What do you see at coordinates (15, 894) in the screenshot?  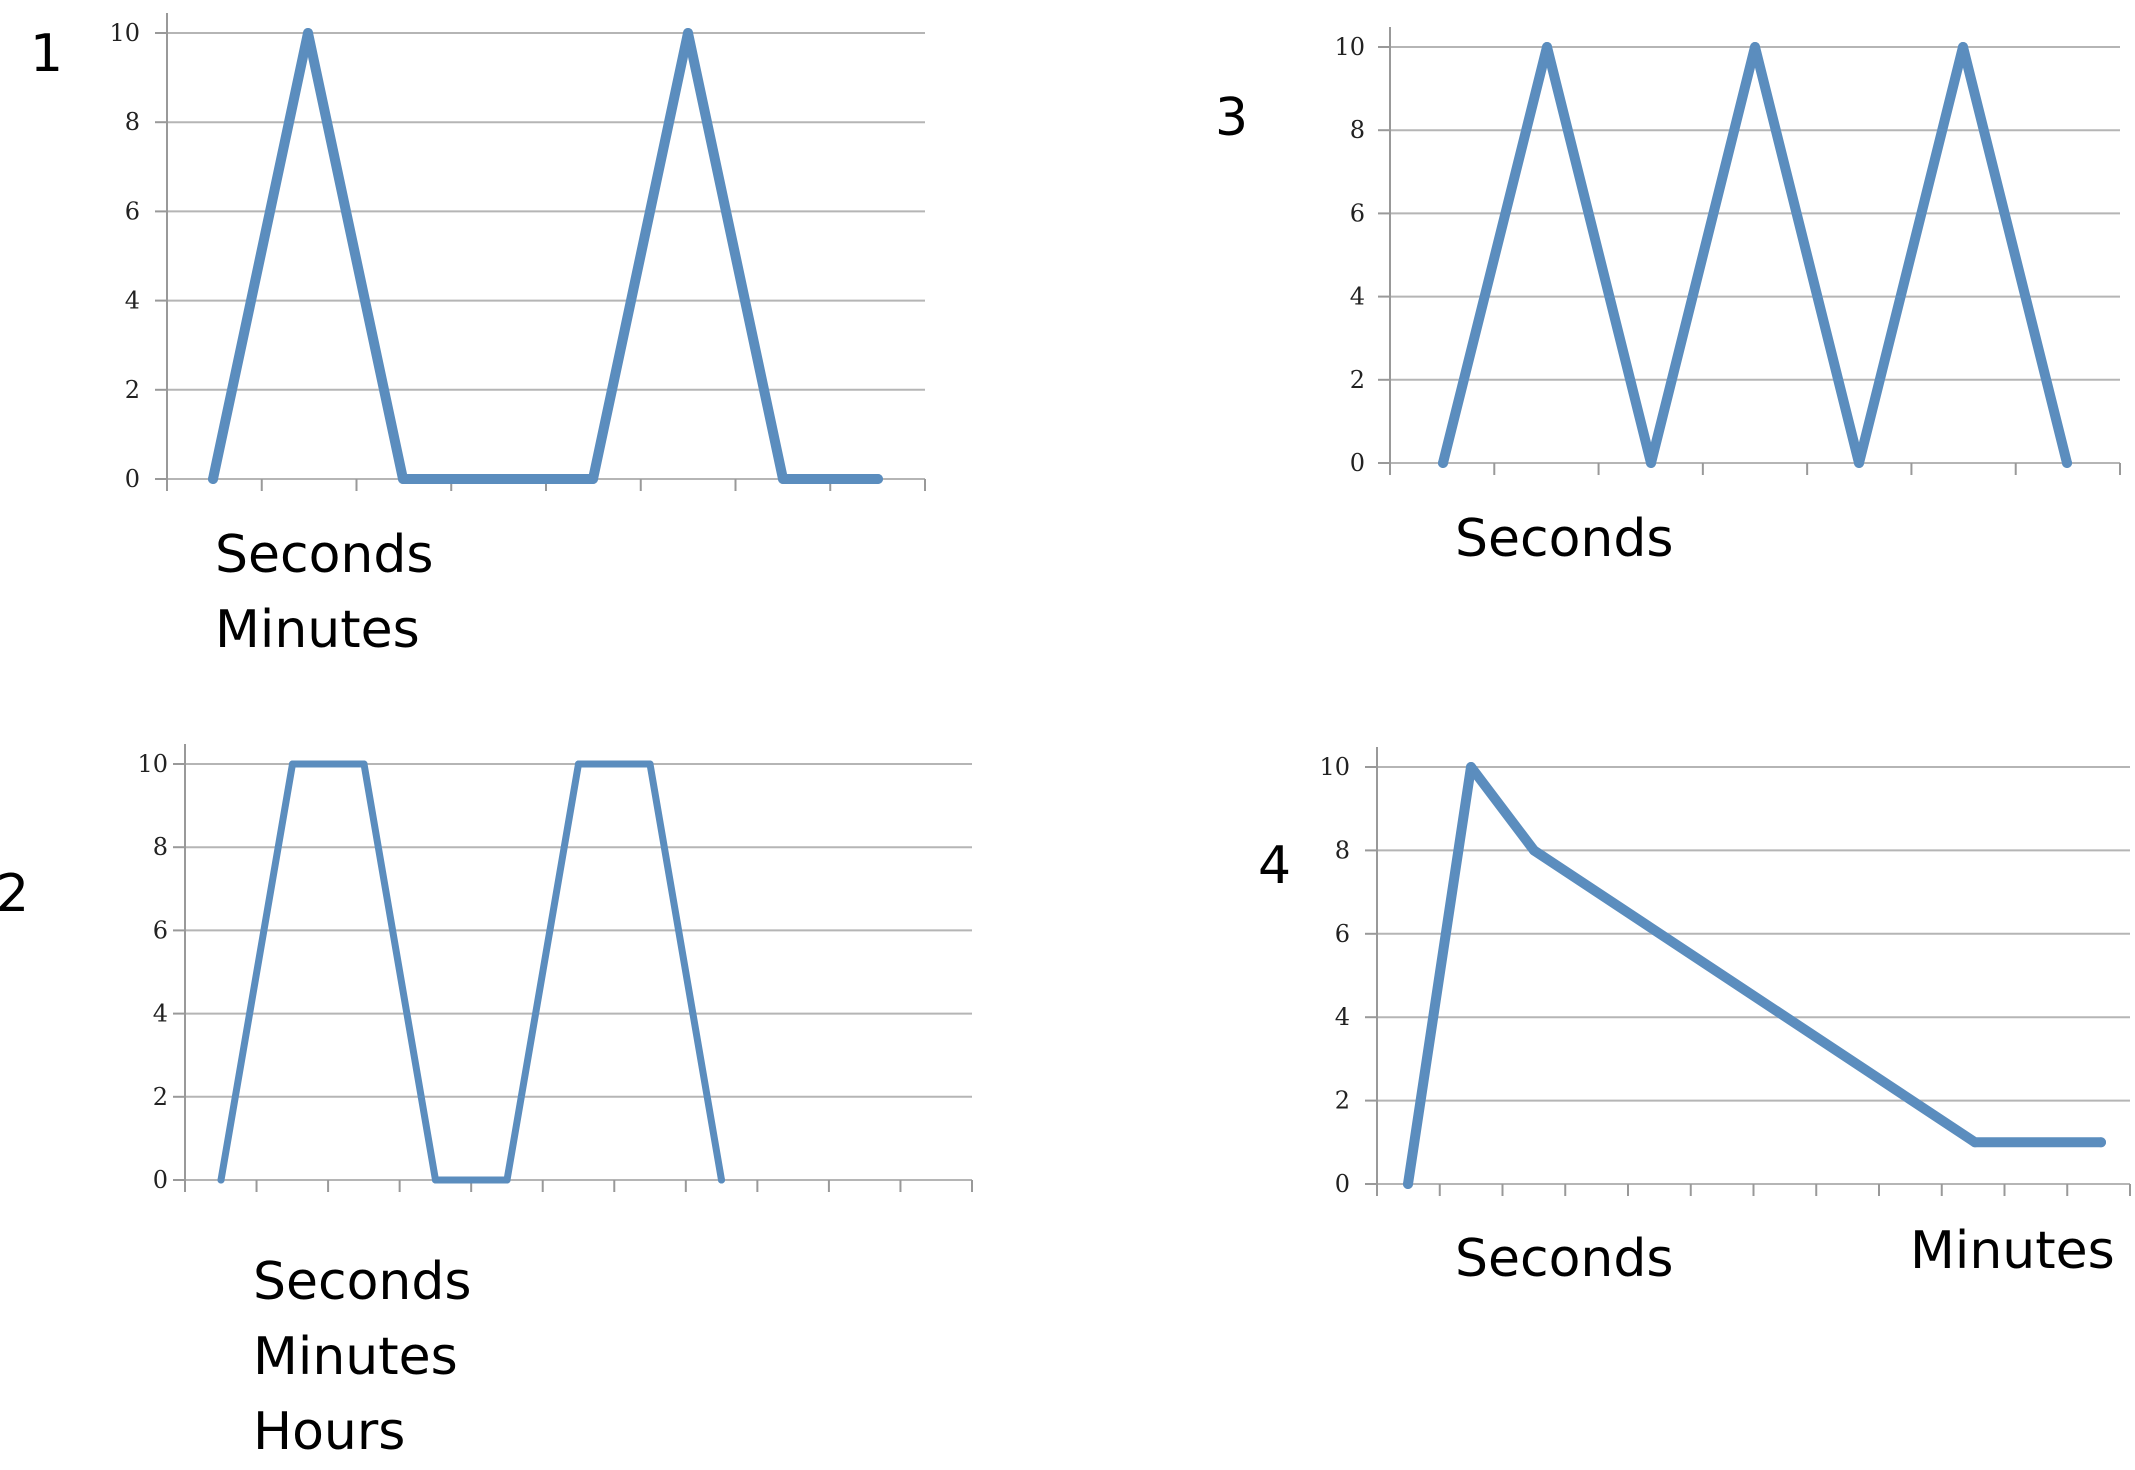 I see `panel-number-2: 2` at bounding box center [15, 894].